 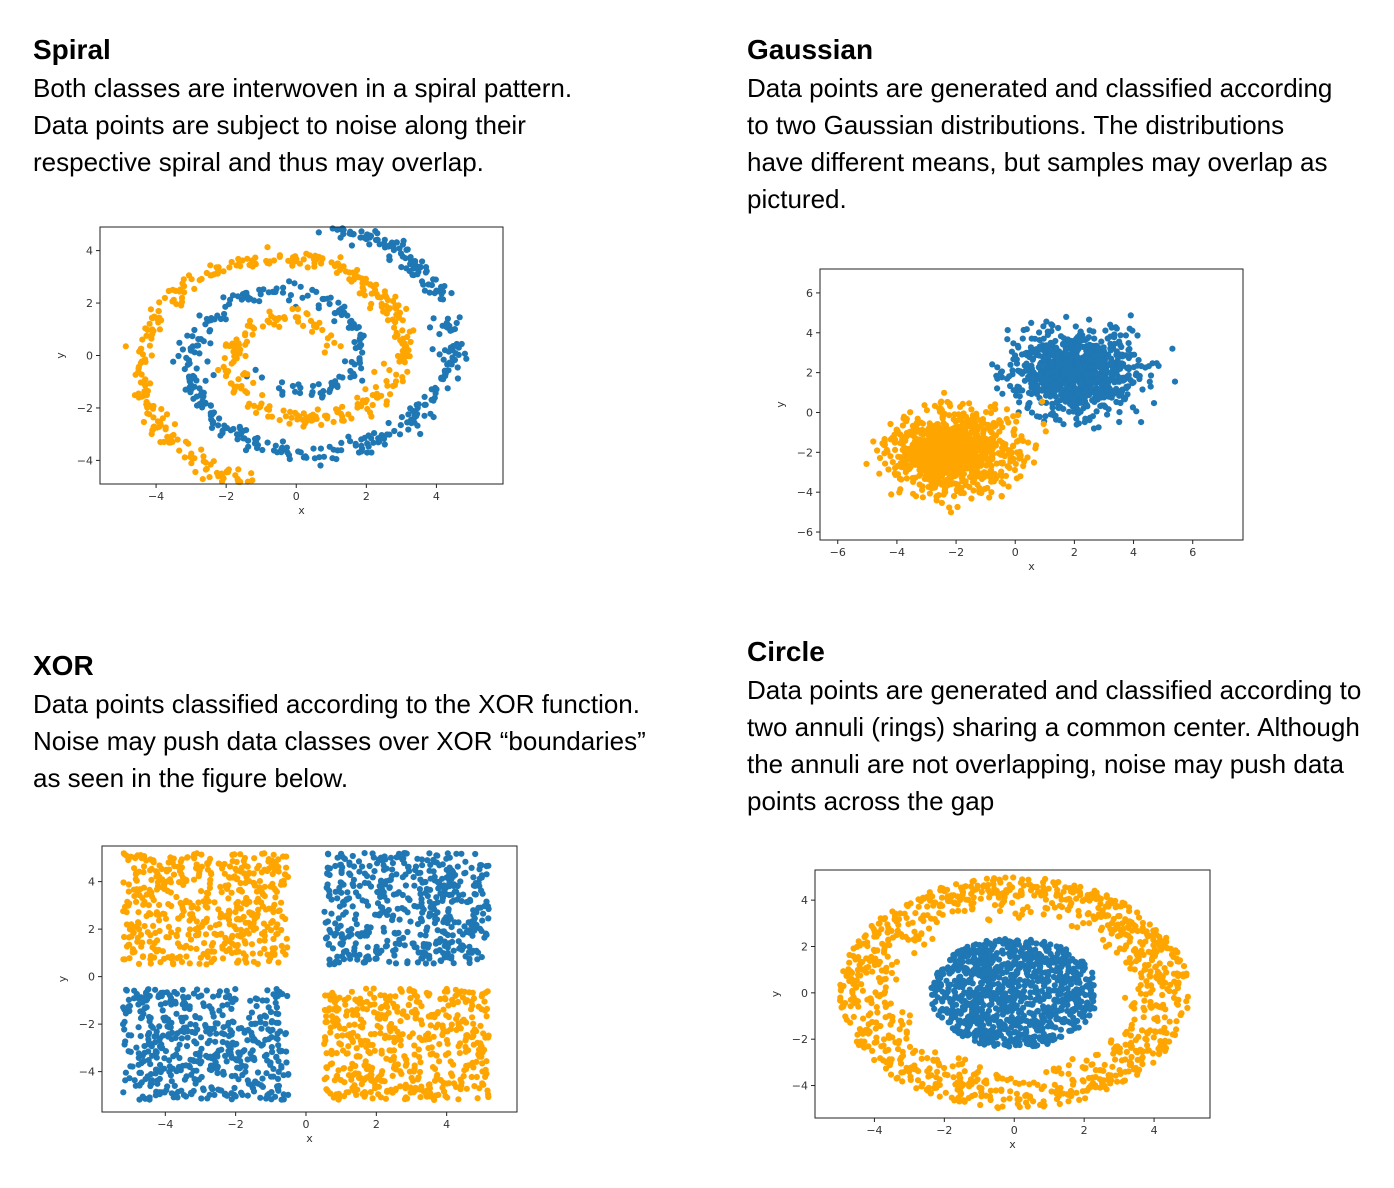 I want to click on points-layer, so click(x=296, y=355).